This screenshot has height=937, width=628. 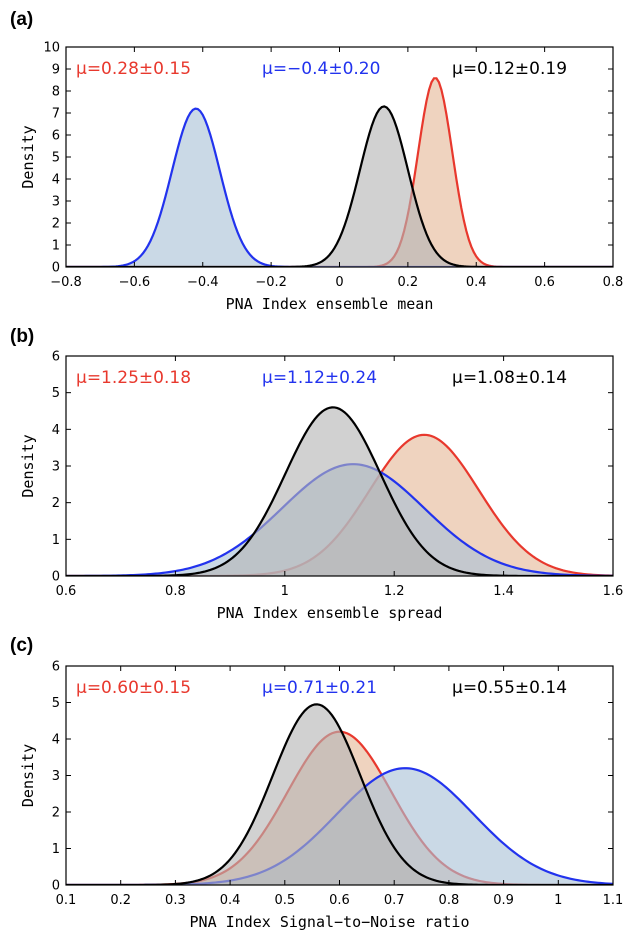 I want to click on series-stat-label: μ=0.71±0.21, so click(x=319, y=688).